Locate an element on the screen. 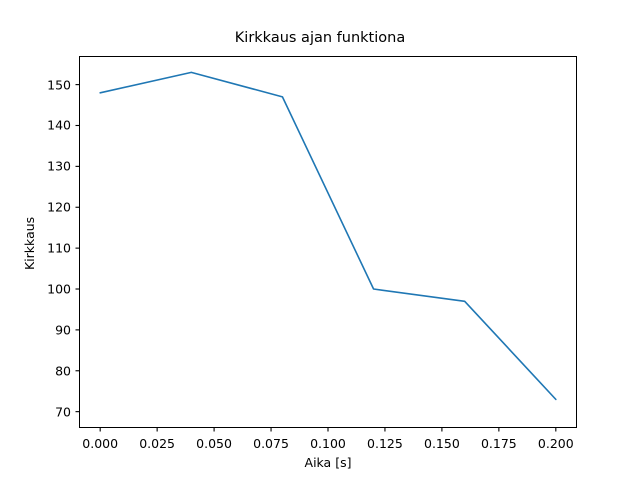 The image size is (640, 480). x-tick-label: 0.050 is located at coordinates (214, 443).